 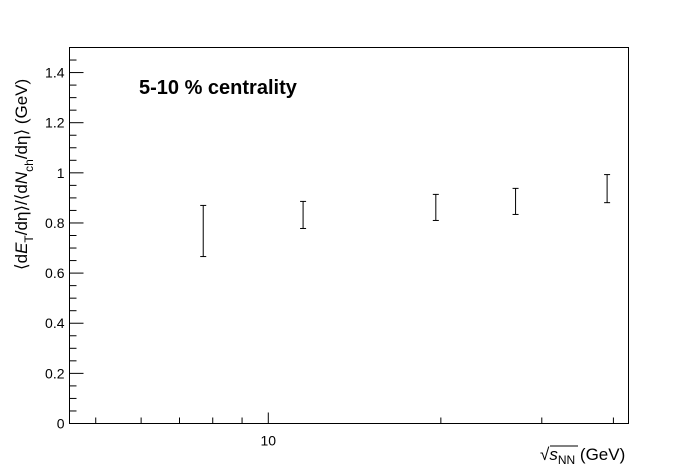 I want to click on x-axis-label-part: s, so click(x=553, y=454).